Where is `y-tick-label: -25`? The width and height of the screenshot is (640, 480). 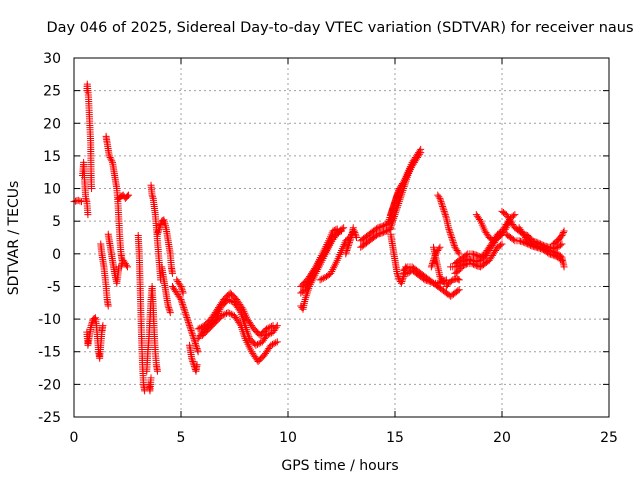 y-tick-label: -25 is located at coordinates (49, 418).